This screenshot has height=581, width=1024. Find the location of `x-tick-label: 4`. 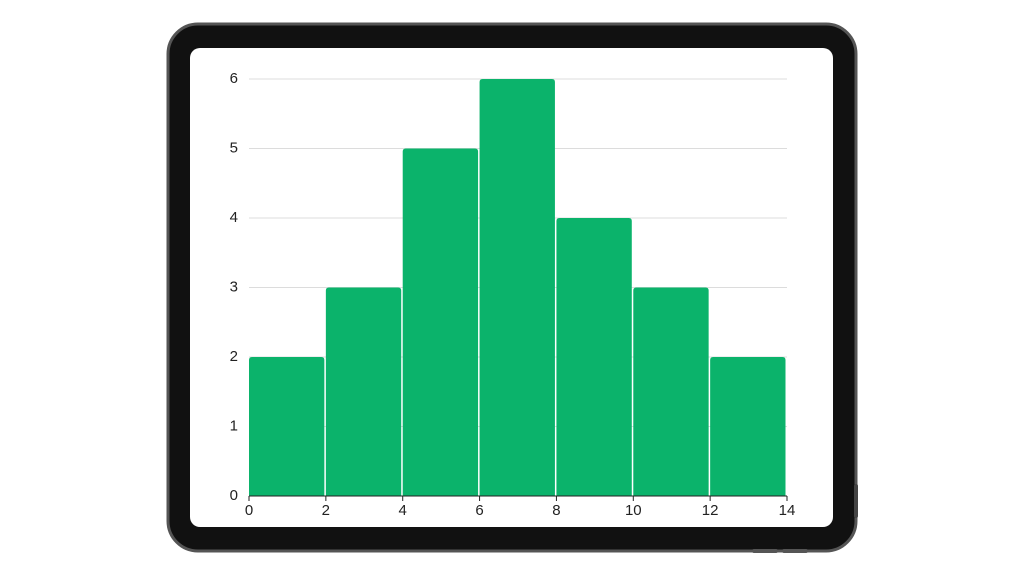

x-tick-label: 4 is located at coordinates (403, 510).